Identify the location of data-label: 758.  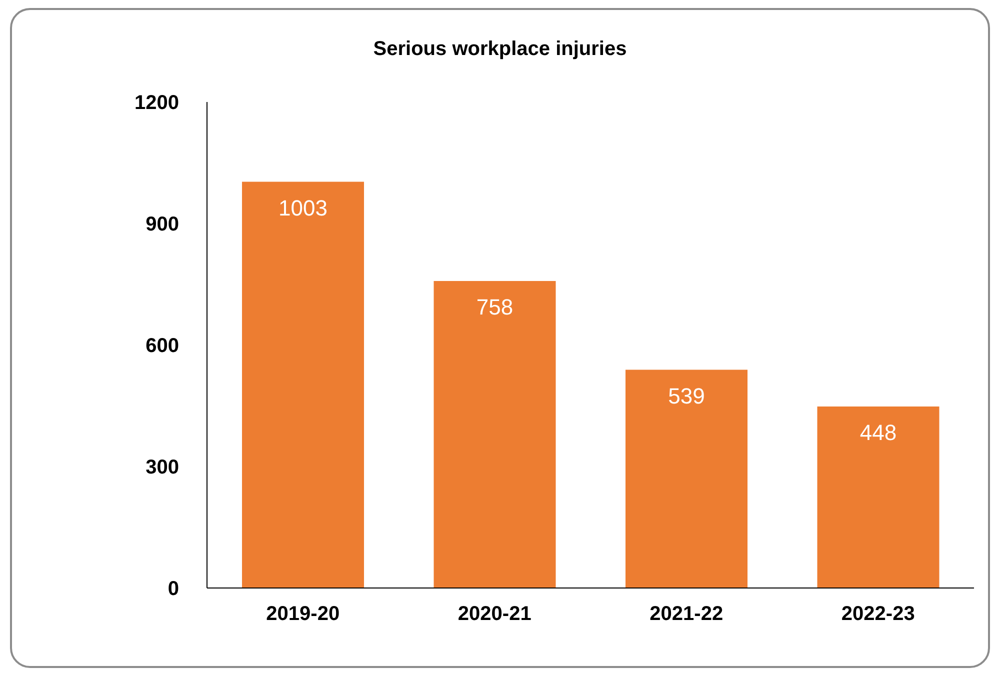
(495, 307).